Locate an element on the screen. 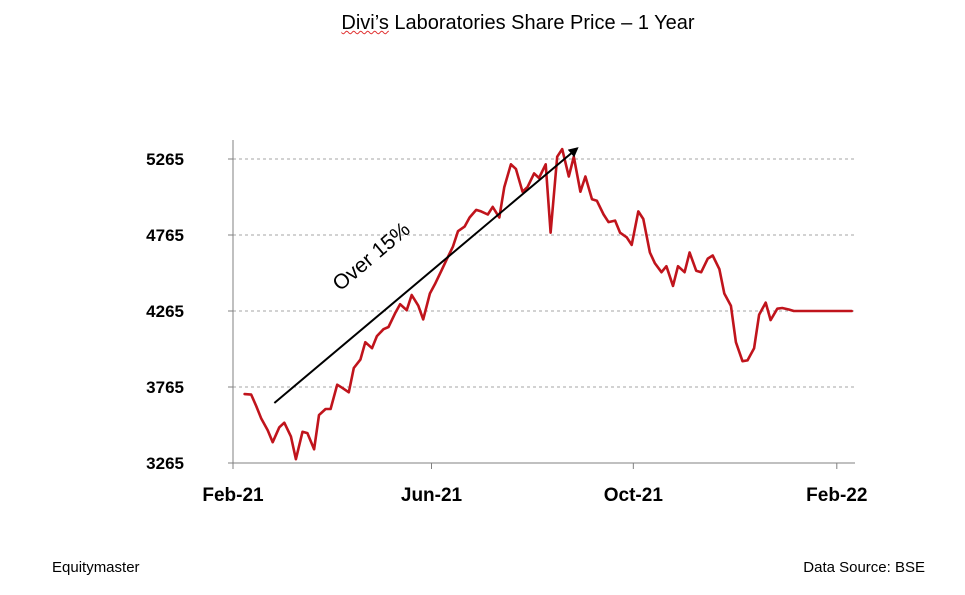 Image resolution: width=965 pixels, height=595 pixels. chart-title-rest: Laboratories Share Price – 1 Year is located at coordinates (541, 23).